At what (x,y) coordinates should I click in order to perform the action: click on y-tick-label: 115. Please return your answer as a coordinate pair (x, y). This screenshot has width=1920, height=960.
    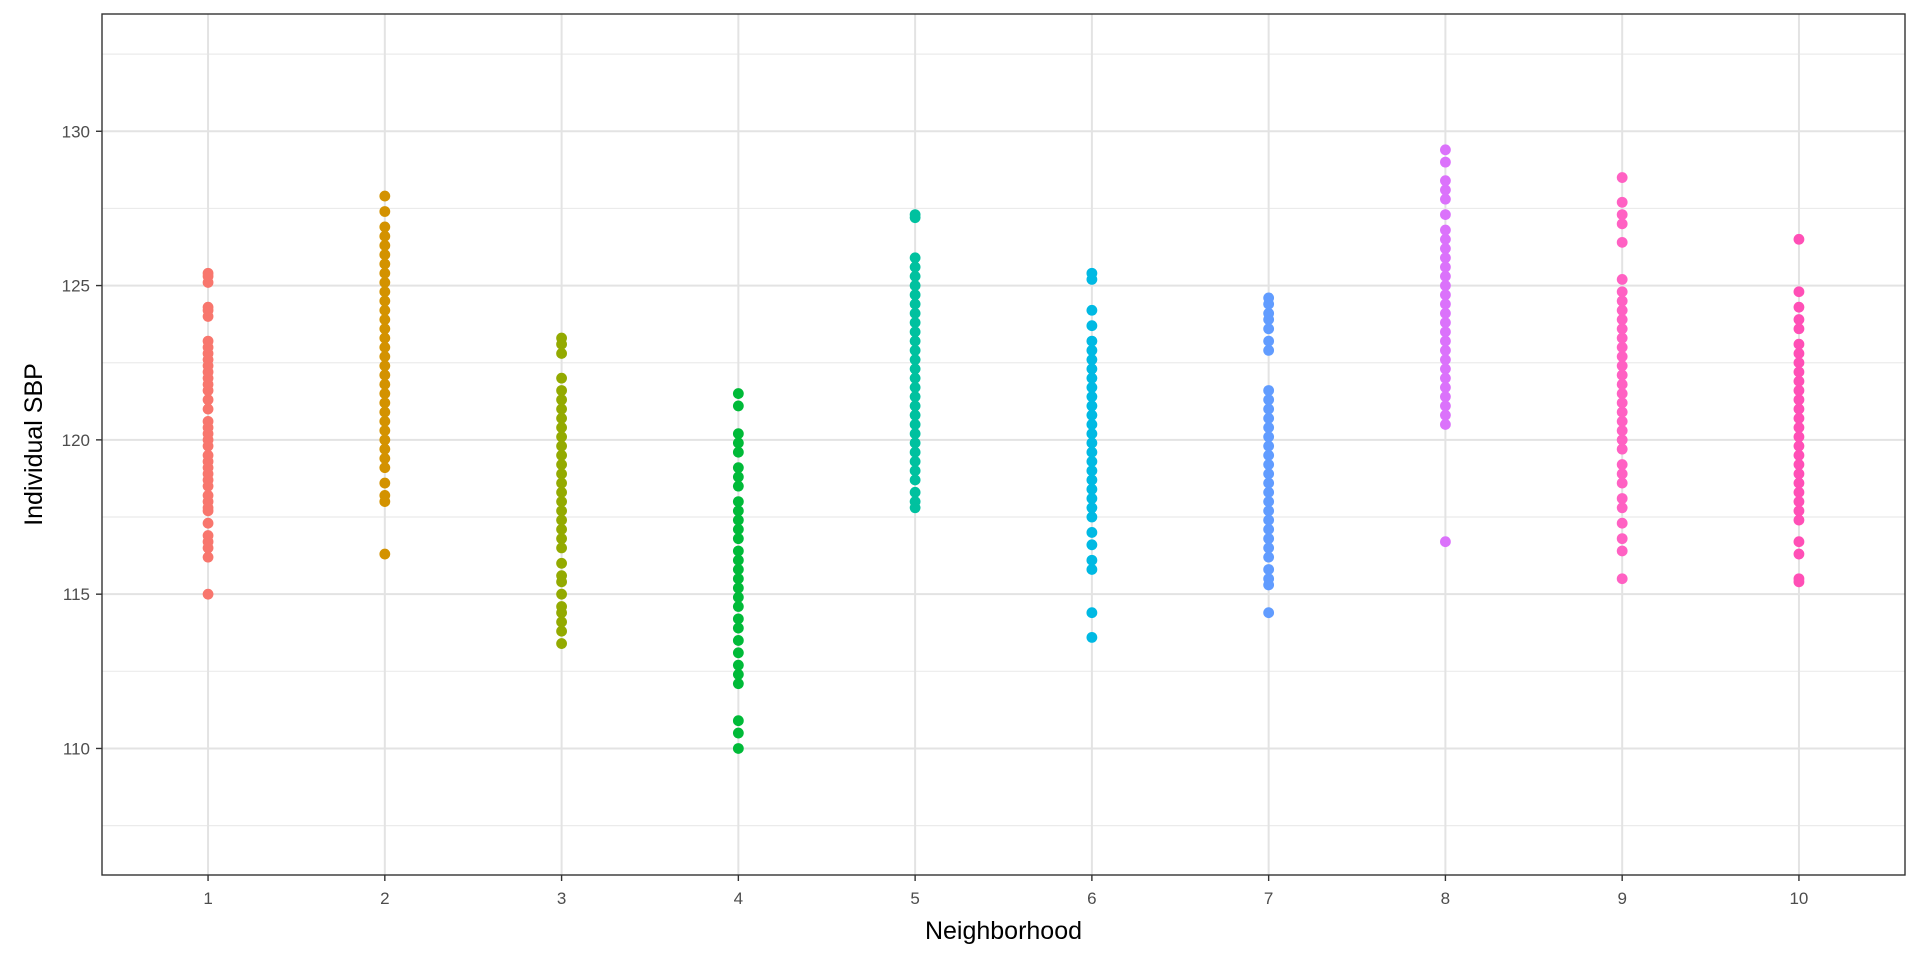
    Looking at the image, I should click on (76, 594).